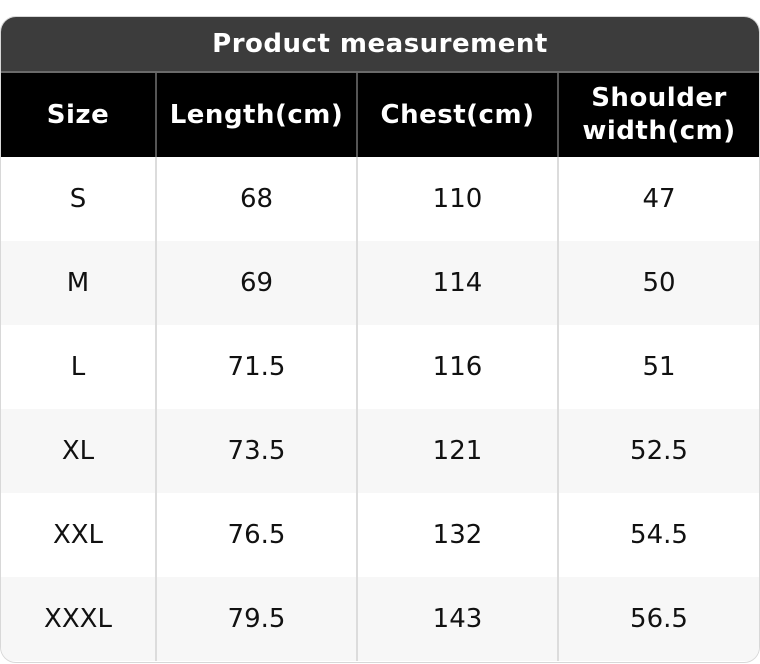 The width and height of the screenshot is (760, 664). Describe the element at coordinates (658, 451) in the screenshot. I see `cell-shoulder-width: 52.5` at that location.